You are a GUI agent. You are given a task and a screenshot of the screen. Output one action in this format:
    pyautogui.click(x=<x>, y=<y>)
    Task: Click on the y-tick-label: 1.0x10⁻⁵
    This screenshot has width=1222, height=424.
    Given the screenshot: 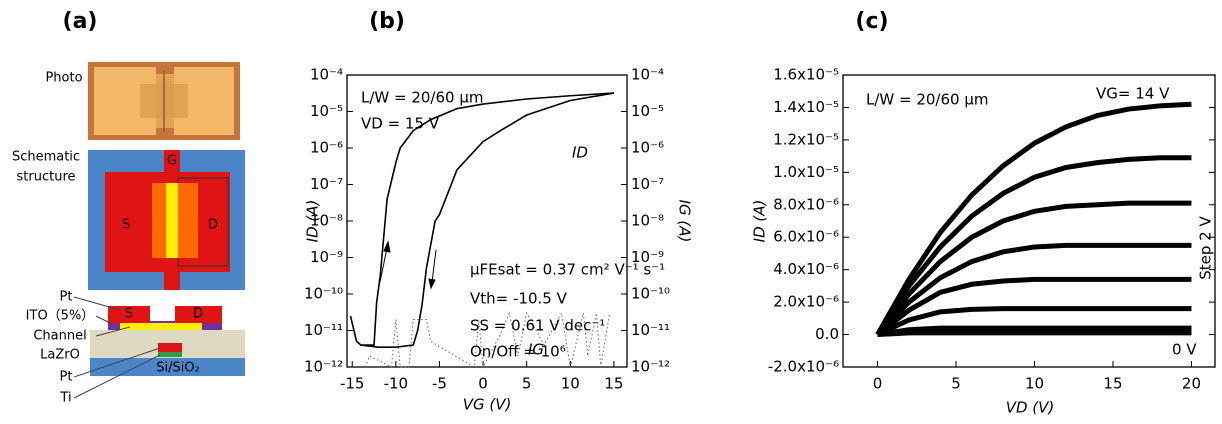 What is the action you would take?
    pyautogui.click(x=806, y=172)
    